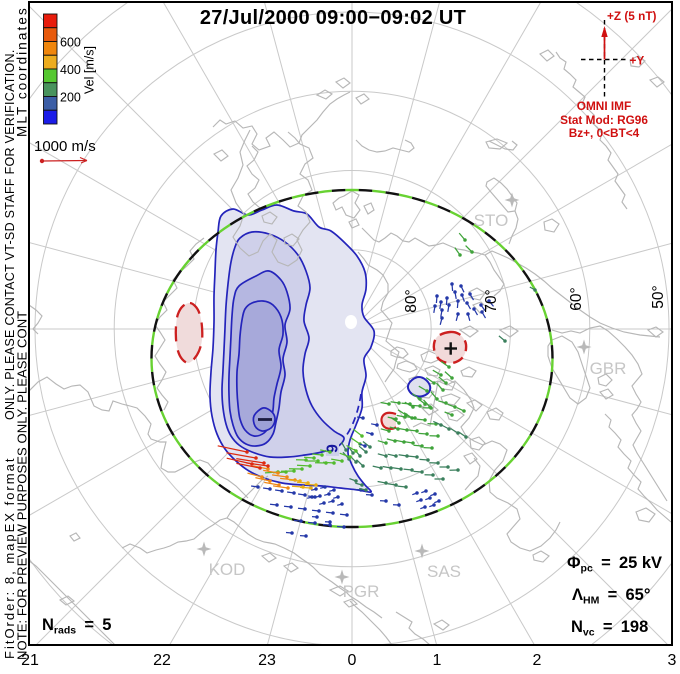 The width and height of the screenshot is (680, 674). I want to click on svg-text: MLT coordinates, so click(22, 71).